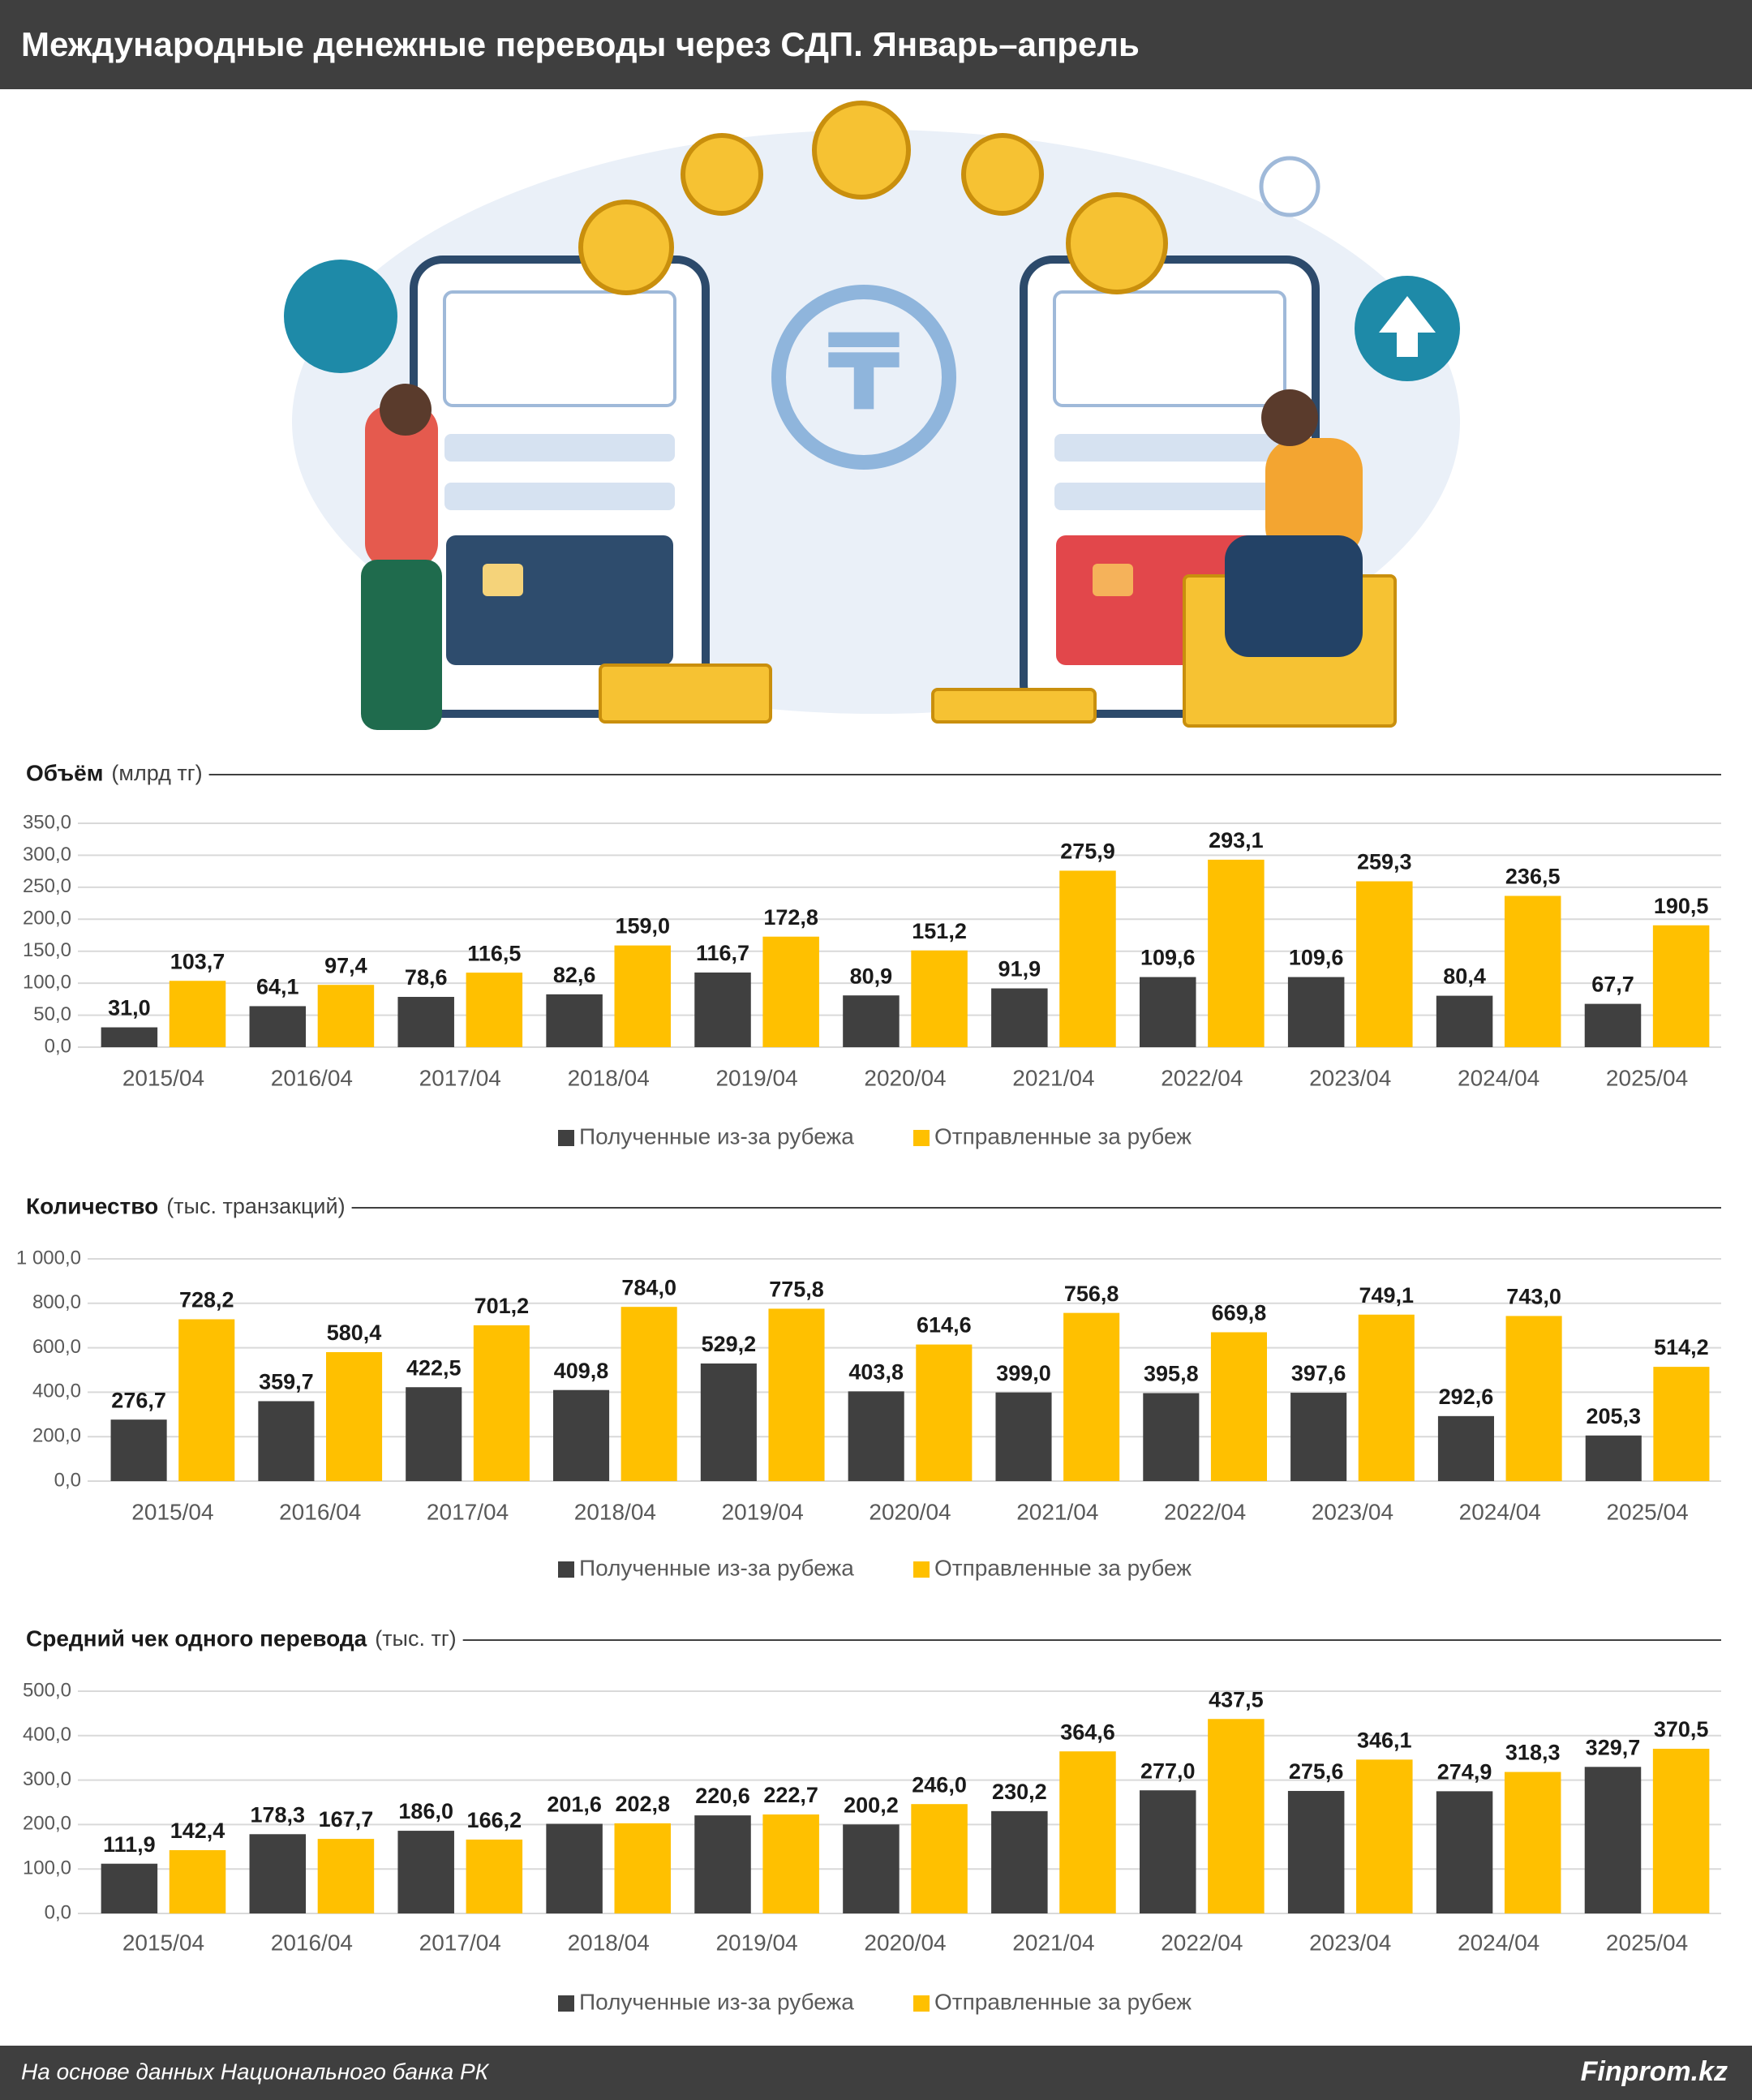 The width and height of the screenshot is (1752, 2100). What do you see at coordinates (1170, 348) in the screenshot?
I see `phone-screen` at bounding box center [1170, 348].